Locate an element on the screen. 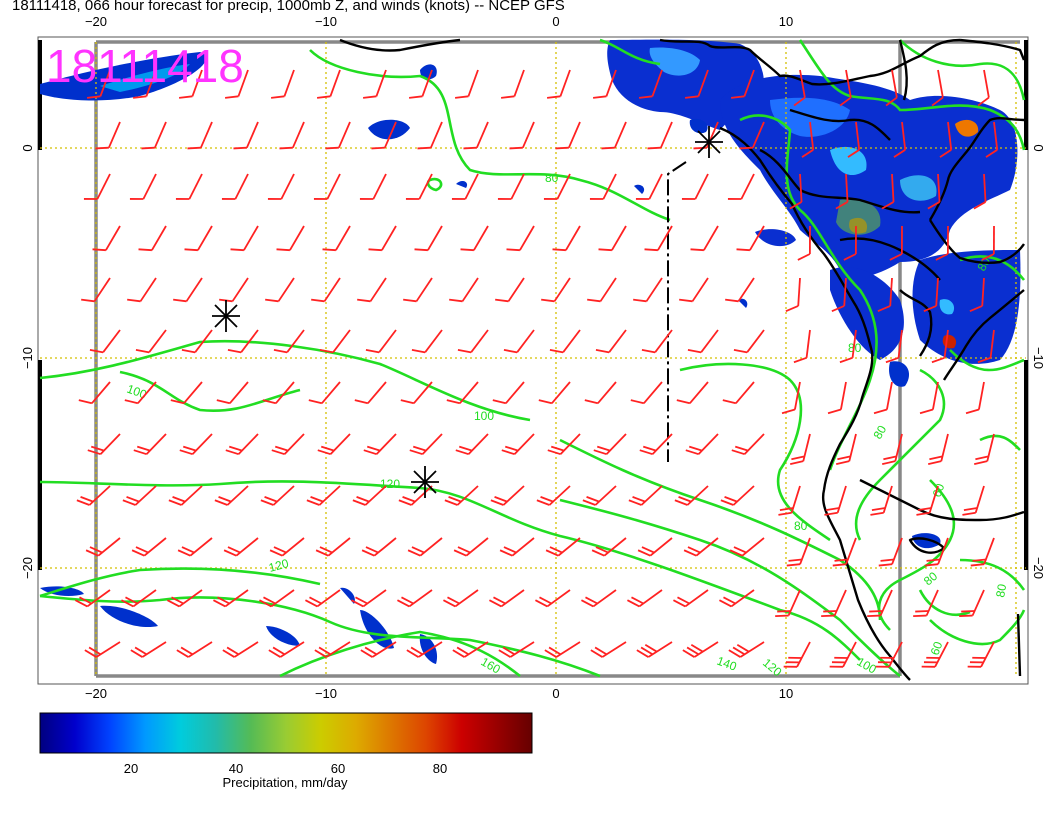 The image size is (1056, 816). right-axis: 0 −10 −20 is located at coordinates (1038, 361).